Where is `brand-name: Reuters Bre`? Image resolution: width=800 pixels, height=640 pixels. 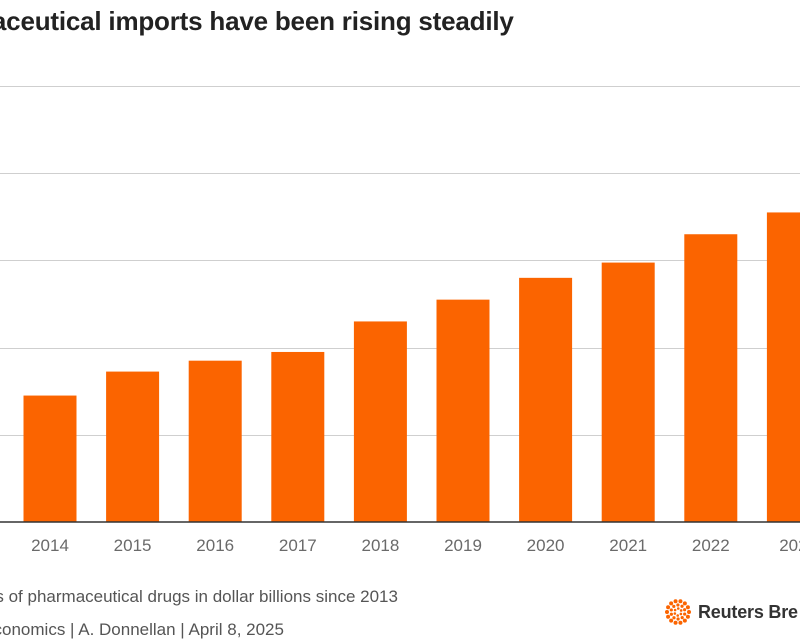 brand-name: Reuters Bre is located at coordinates (748, 611).